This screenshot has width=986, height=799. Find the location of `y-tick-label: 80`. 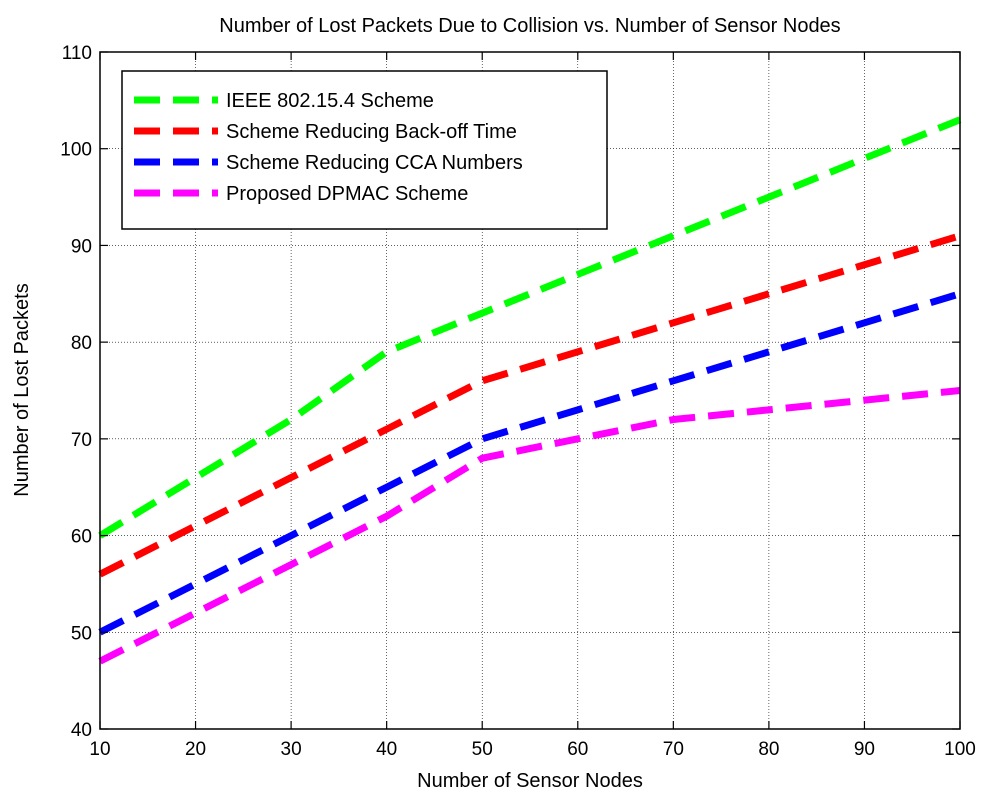

y-tick-label: 80 is located at coordinates (81, 343).